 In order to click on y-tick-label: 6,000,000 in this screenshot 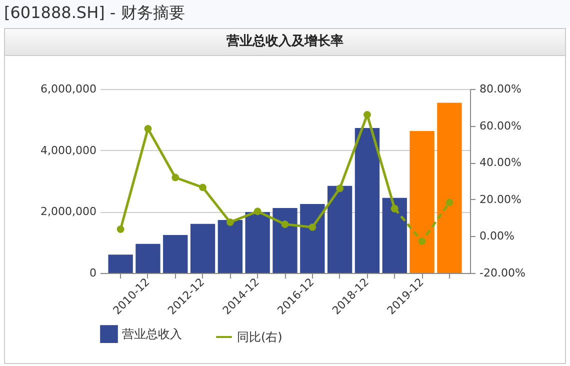, I will do `click(68, 89)`.